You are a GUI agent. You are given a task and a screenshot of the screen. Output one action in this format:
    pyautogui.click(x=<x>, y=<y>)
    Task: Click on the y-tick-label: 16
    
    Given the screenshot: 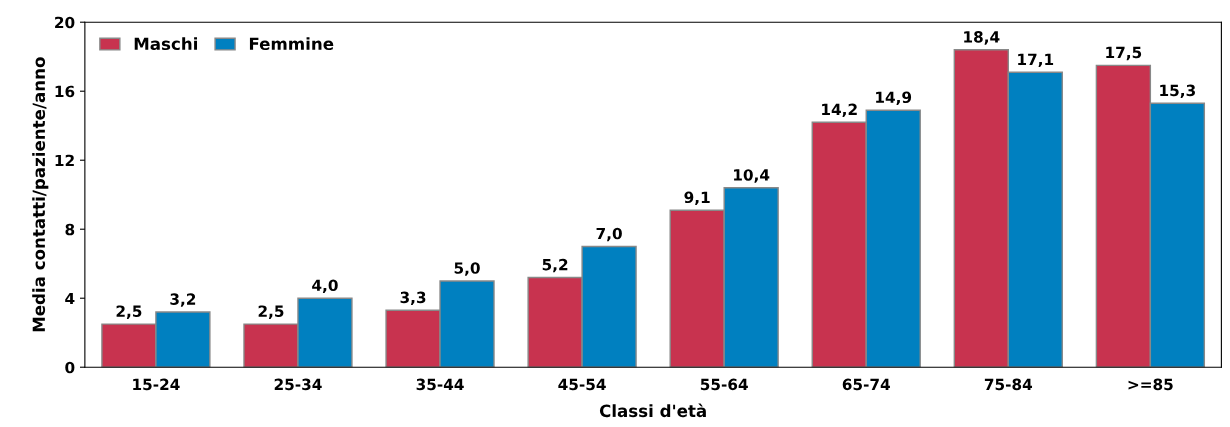 What is the action you would take?
    pyautogui.click(x=65, y=91)
    